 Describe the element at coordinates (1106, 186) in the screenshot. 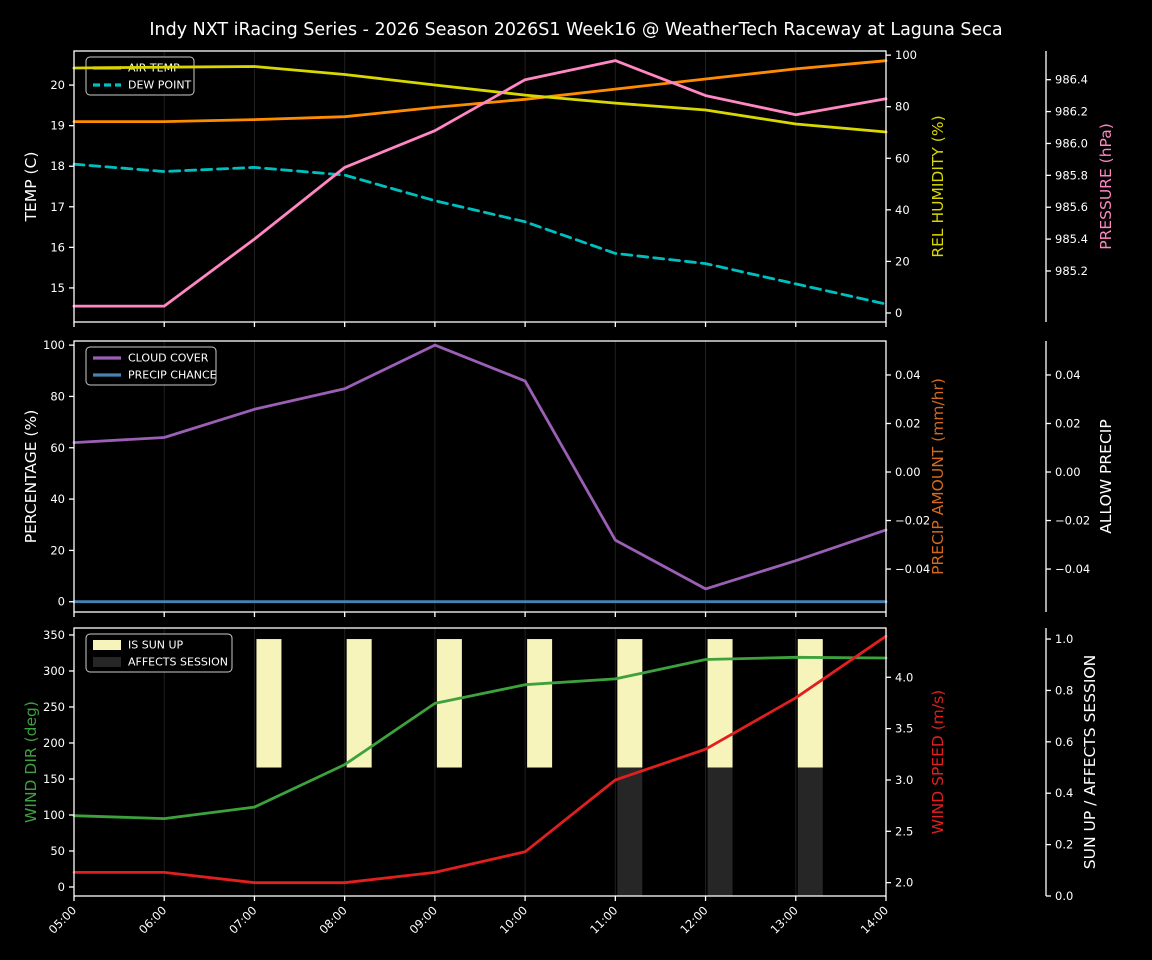

I see `right-axis-title-1: PRESSURE (hPa)` at that location.